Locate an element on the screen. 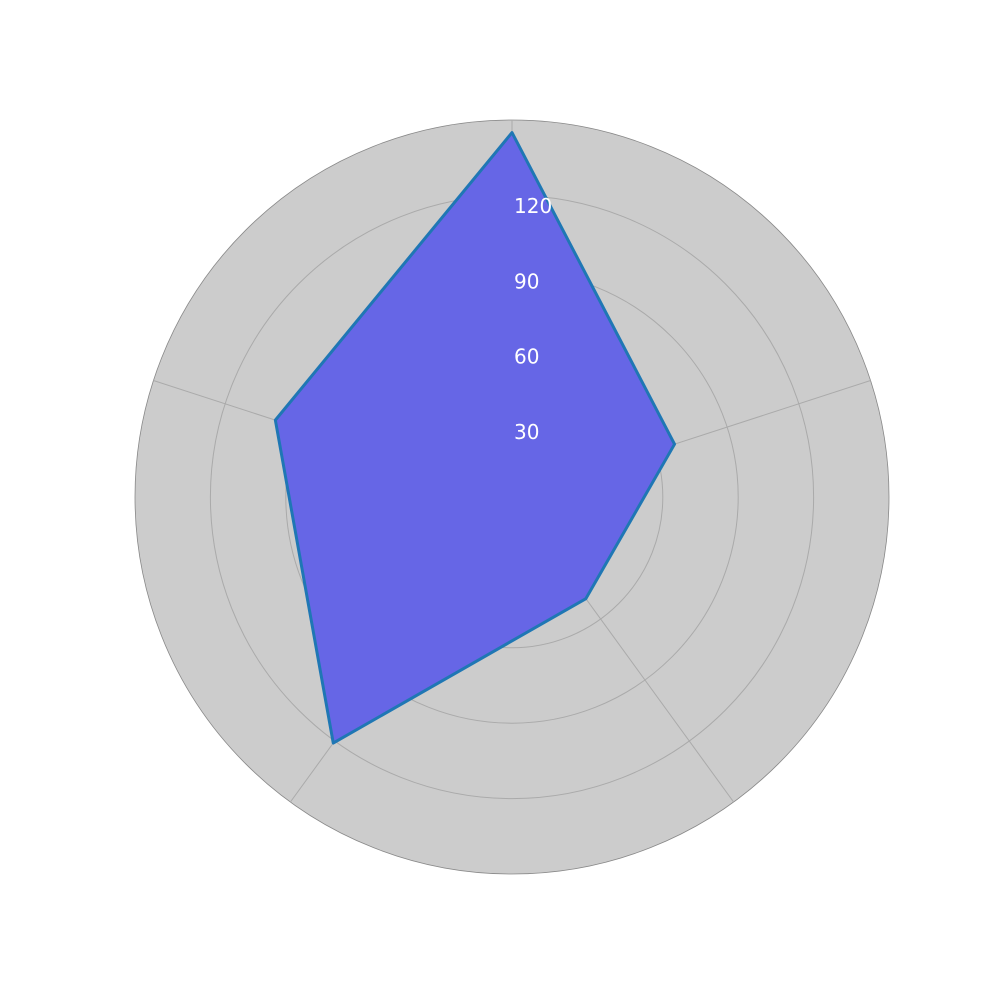  r-tick-label: 30 is located at coordinates (526, 432).